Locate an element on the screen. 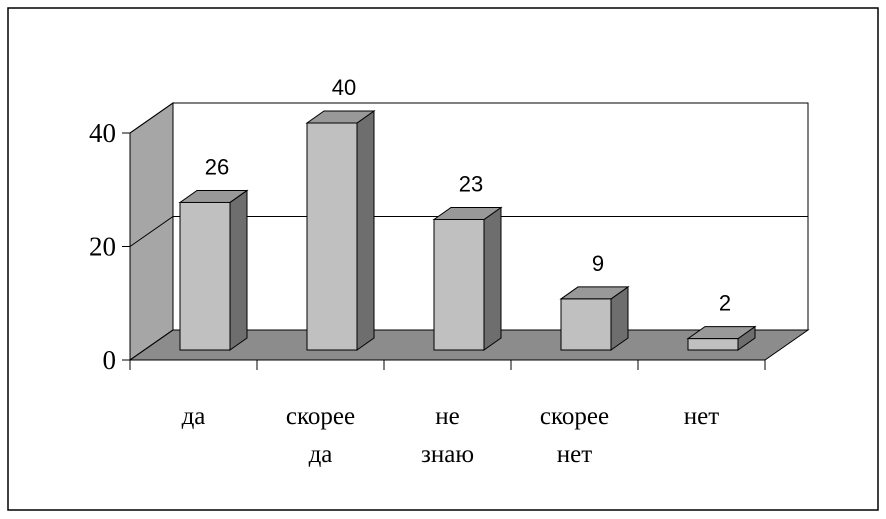 The width and height of the screenshot is (886, 519). value-label: 2 is located at coordinates (725, 303).